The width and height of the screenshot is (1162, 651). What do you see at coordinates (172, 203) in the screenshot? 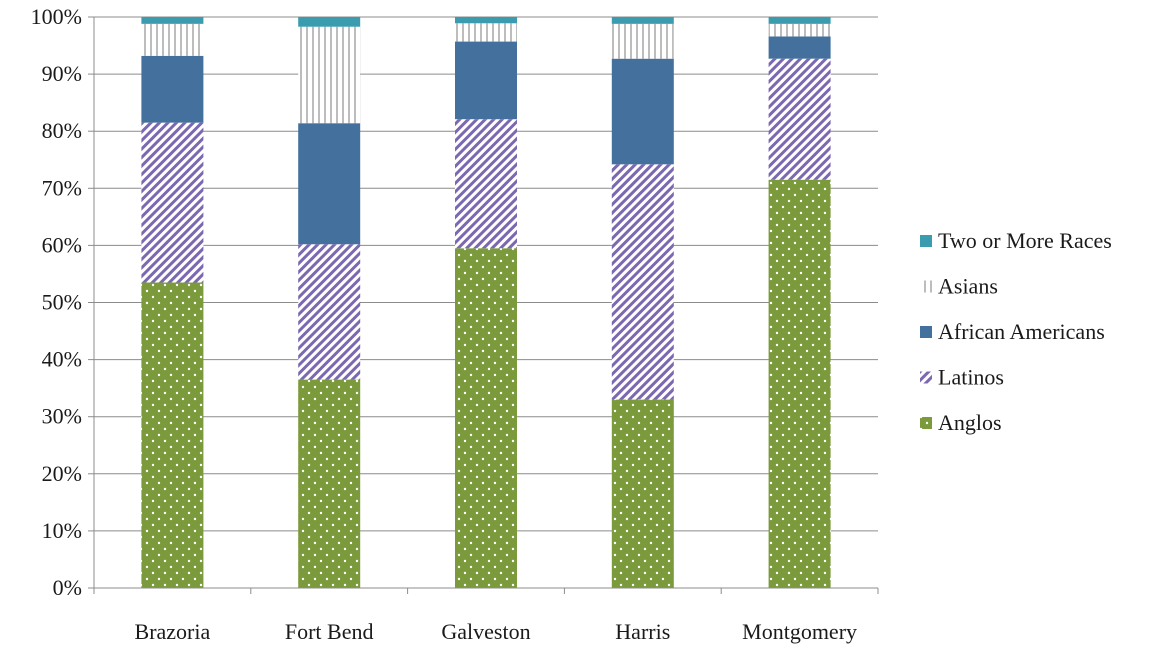
I see `bar-segment-brazoria-latinos` at bounding box center [172, 203].